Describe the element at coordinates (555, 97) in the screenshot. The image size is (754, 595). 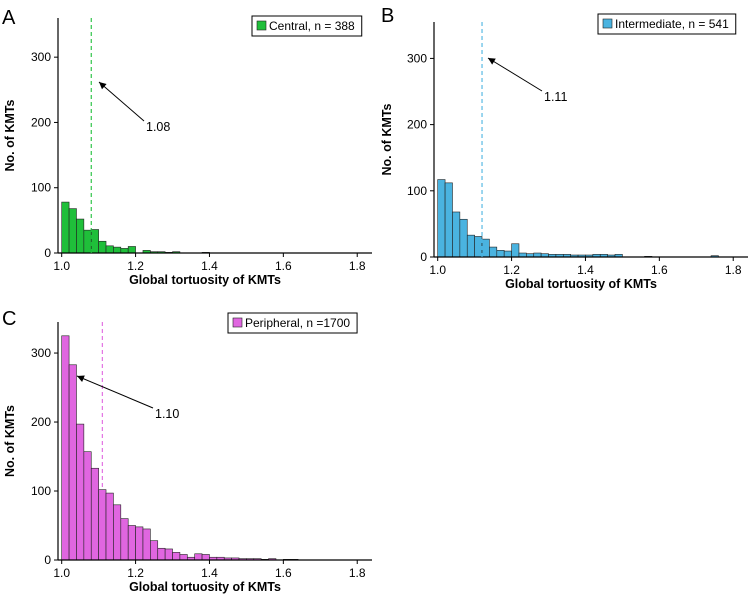
I see `mean-value-label: 1.11` at that location.